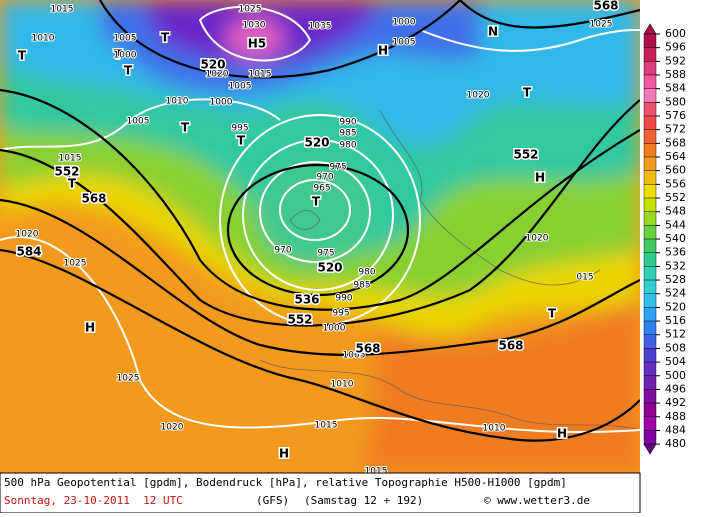  Describe the element at coordinates (675, 238) in the screenshot. I see `legend-label: 540` at that location.